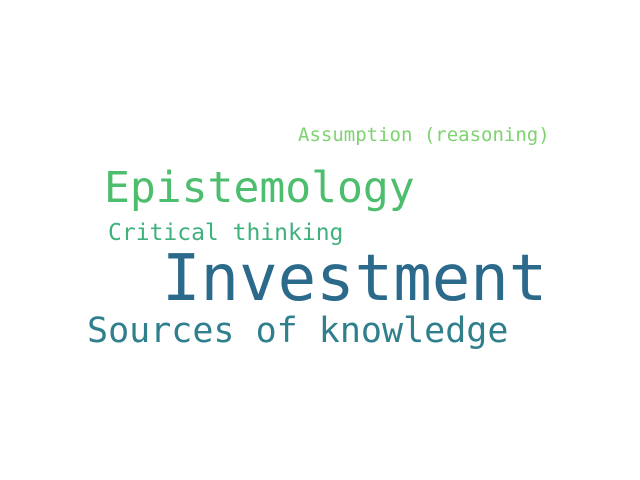  What do you see at coordinates (355, 279) in the screenshot?
I see `word-investment: Investment` at bounding box center [355, 279].